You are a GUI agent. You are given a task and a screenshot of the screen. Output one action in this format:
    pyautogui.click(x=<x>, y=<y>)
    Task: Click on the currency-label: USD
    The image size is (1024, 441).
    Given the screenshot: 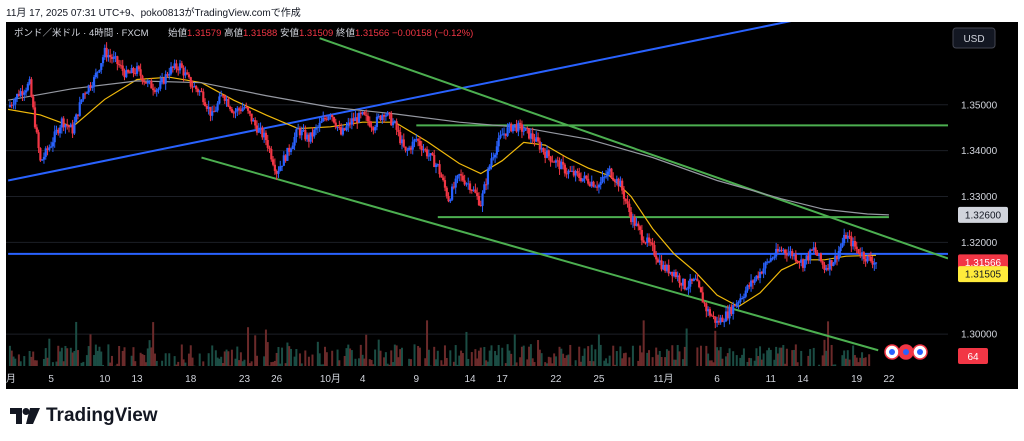 What is the action you would take?
    pyautogui.click(x=973, y=39)
    